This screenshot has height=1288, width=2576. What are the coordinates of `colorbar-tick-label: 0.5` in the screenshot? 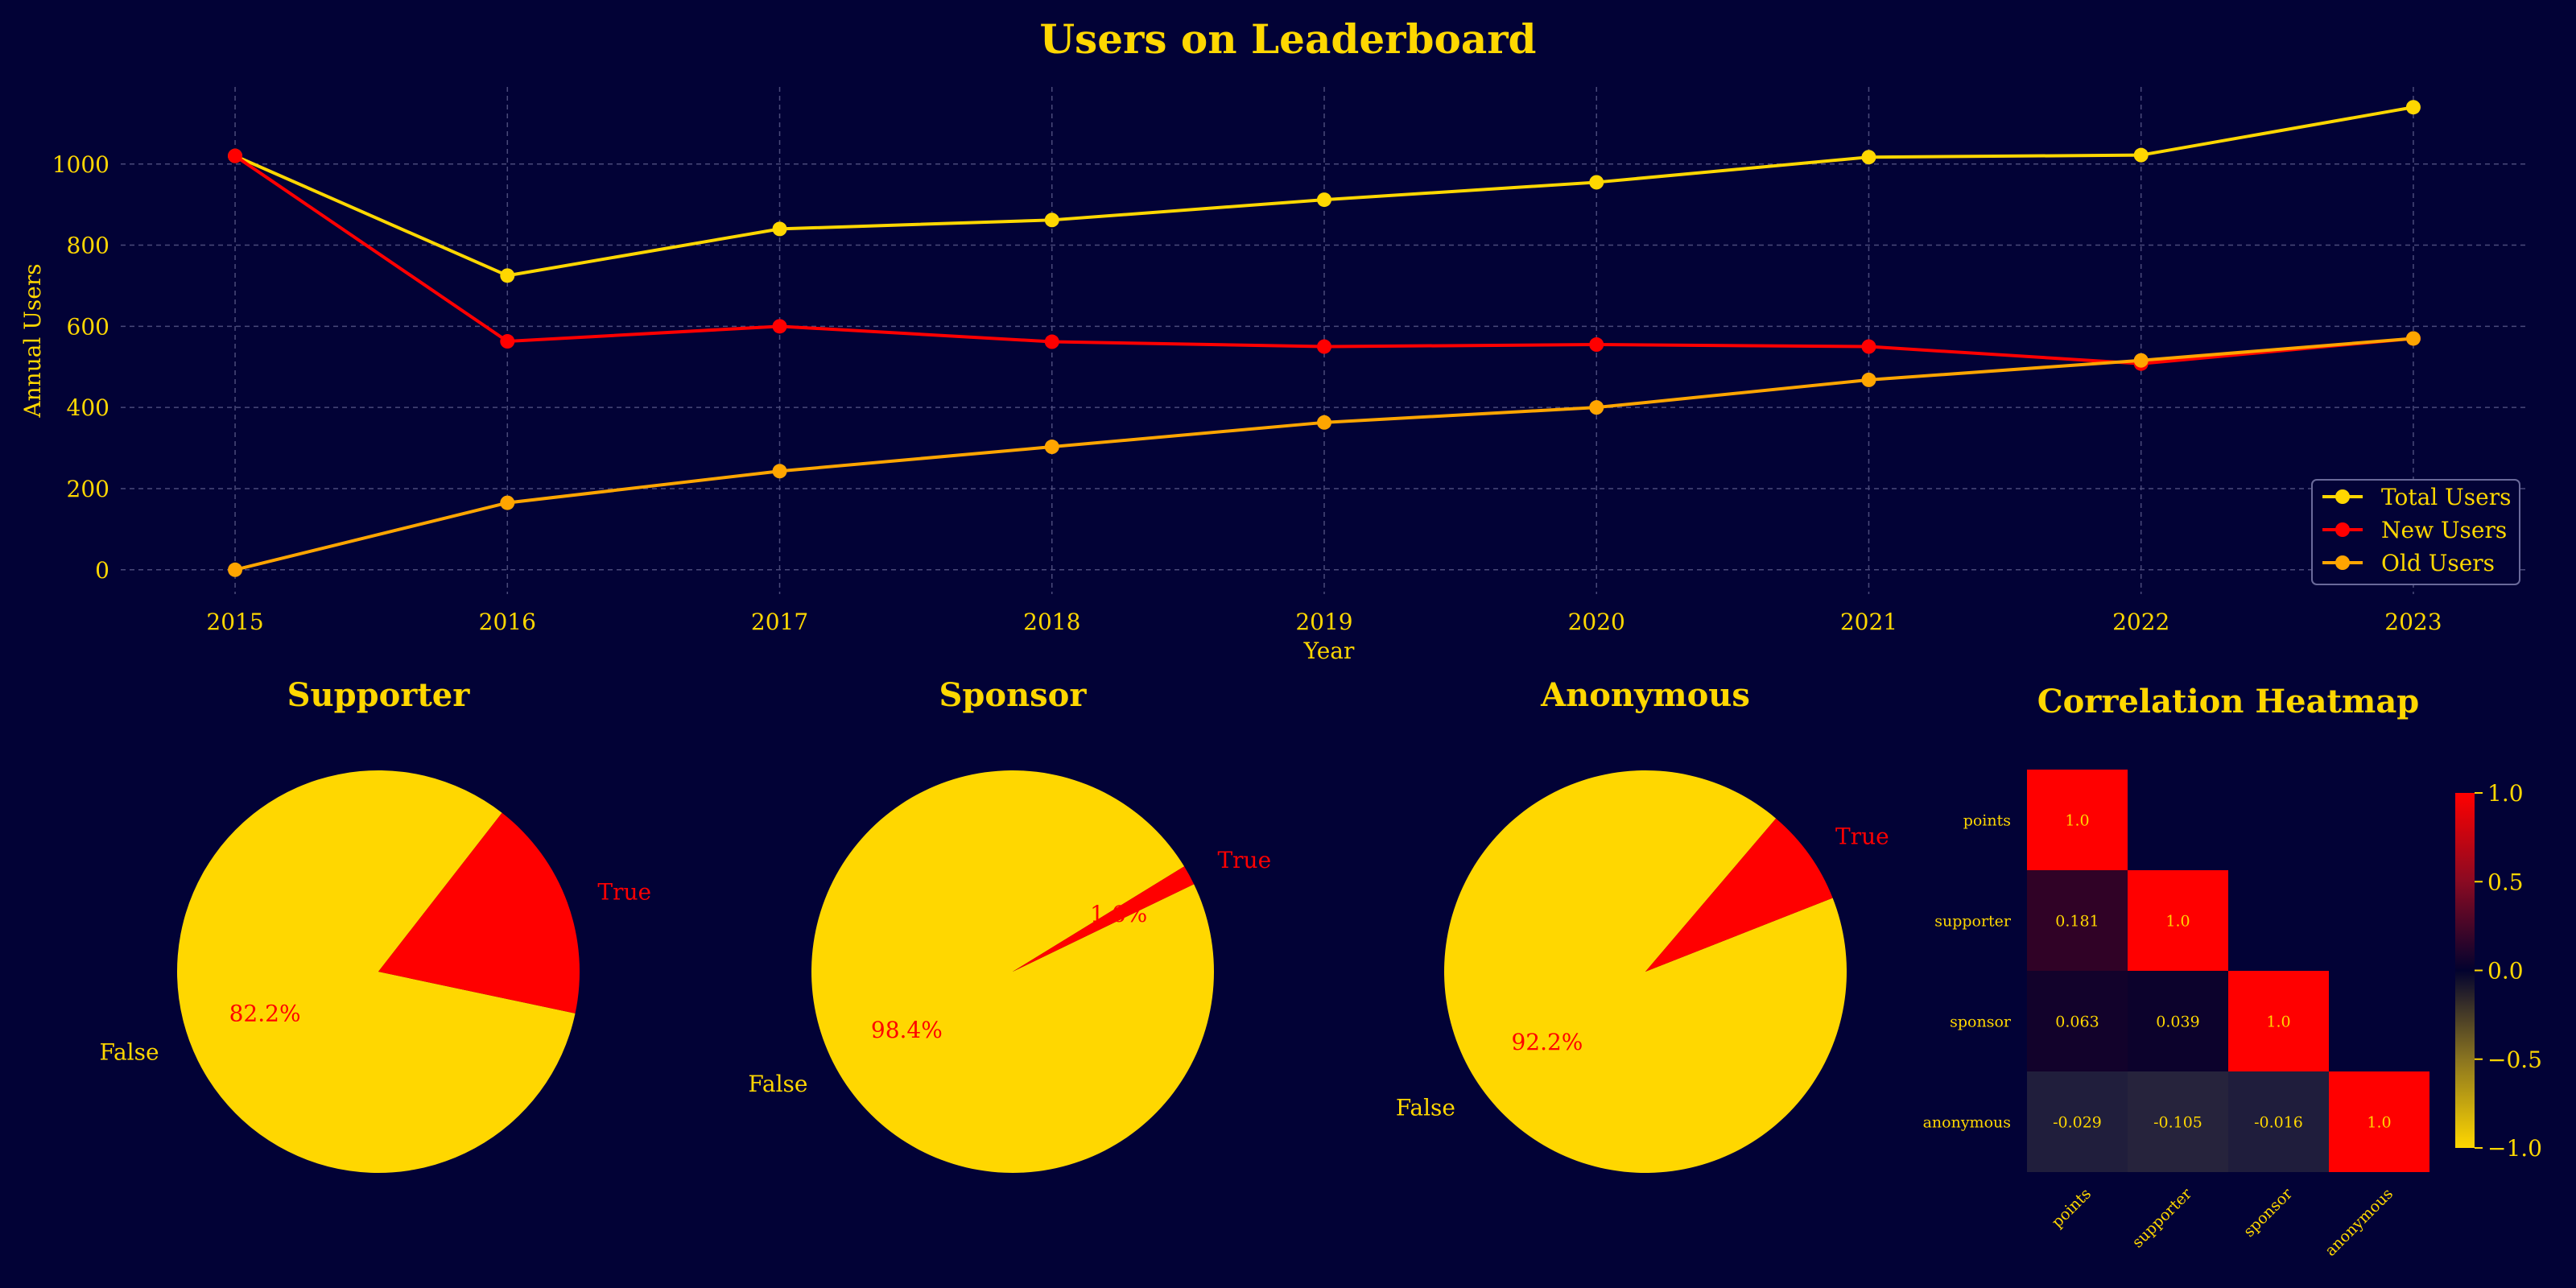 It's located at (2505, 882).